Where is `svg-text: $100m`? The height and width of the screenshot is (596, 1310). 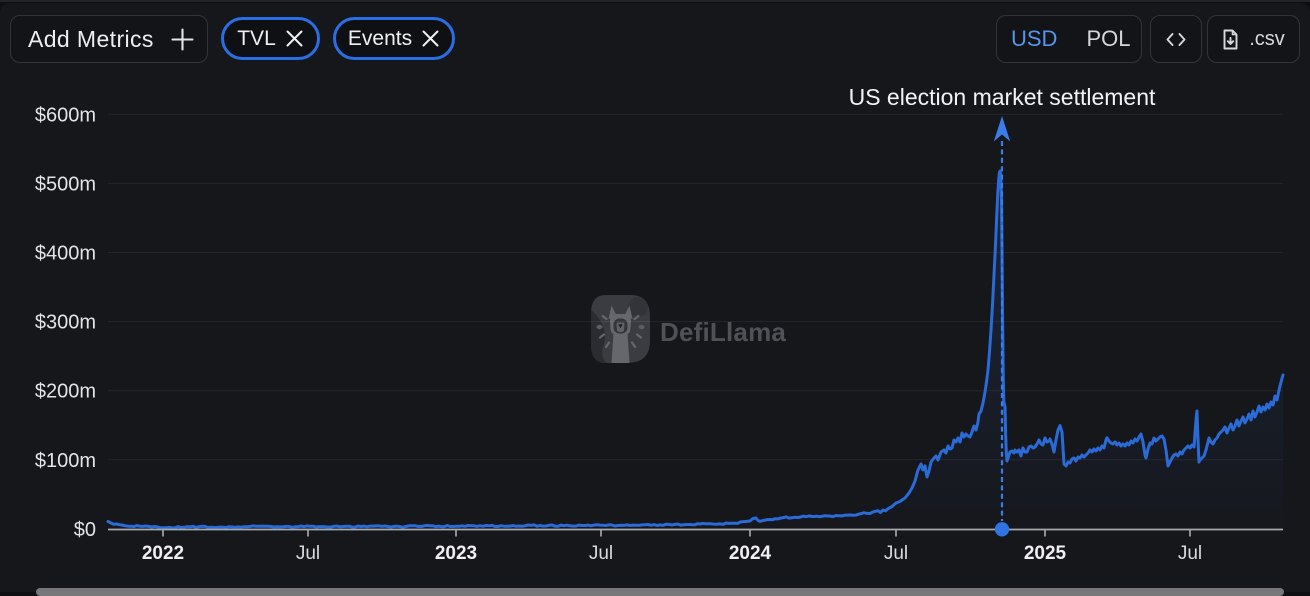
svg-text: $100m is located at coordinates (65, 461).